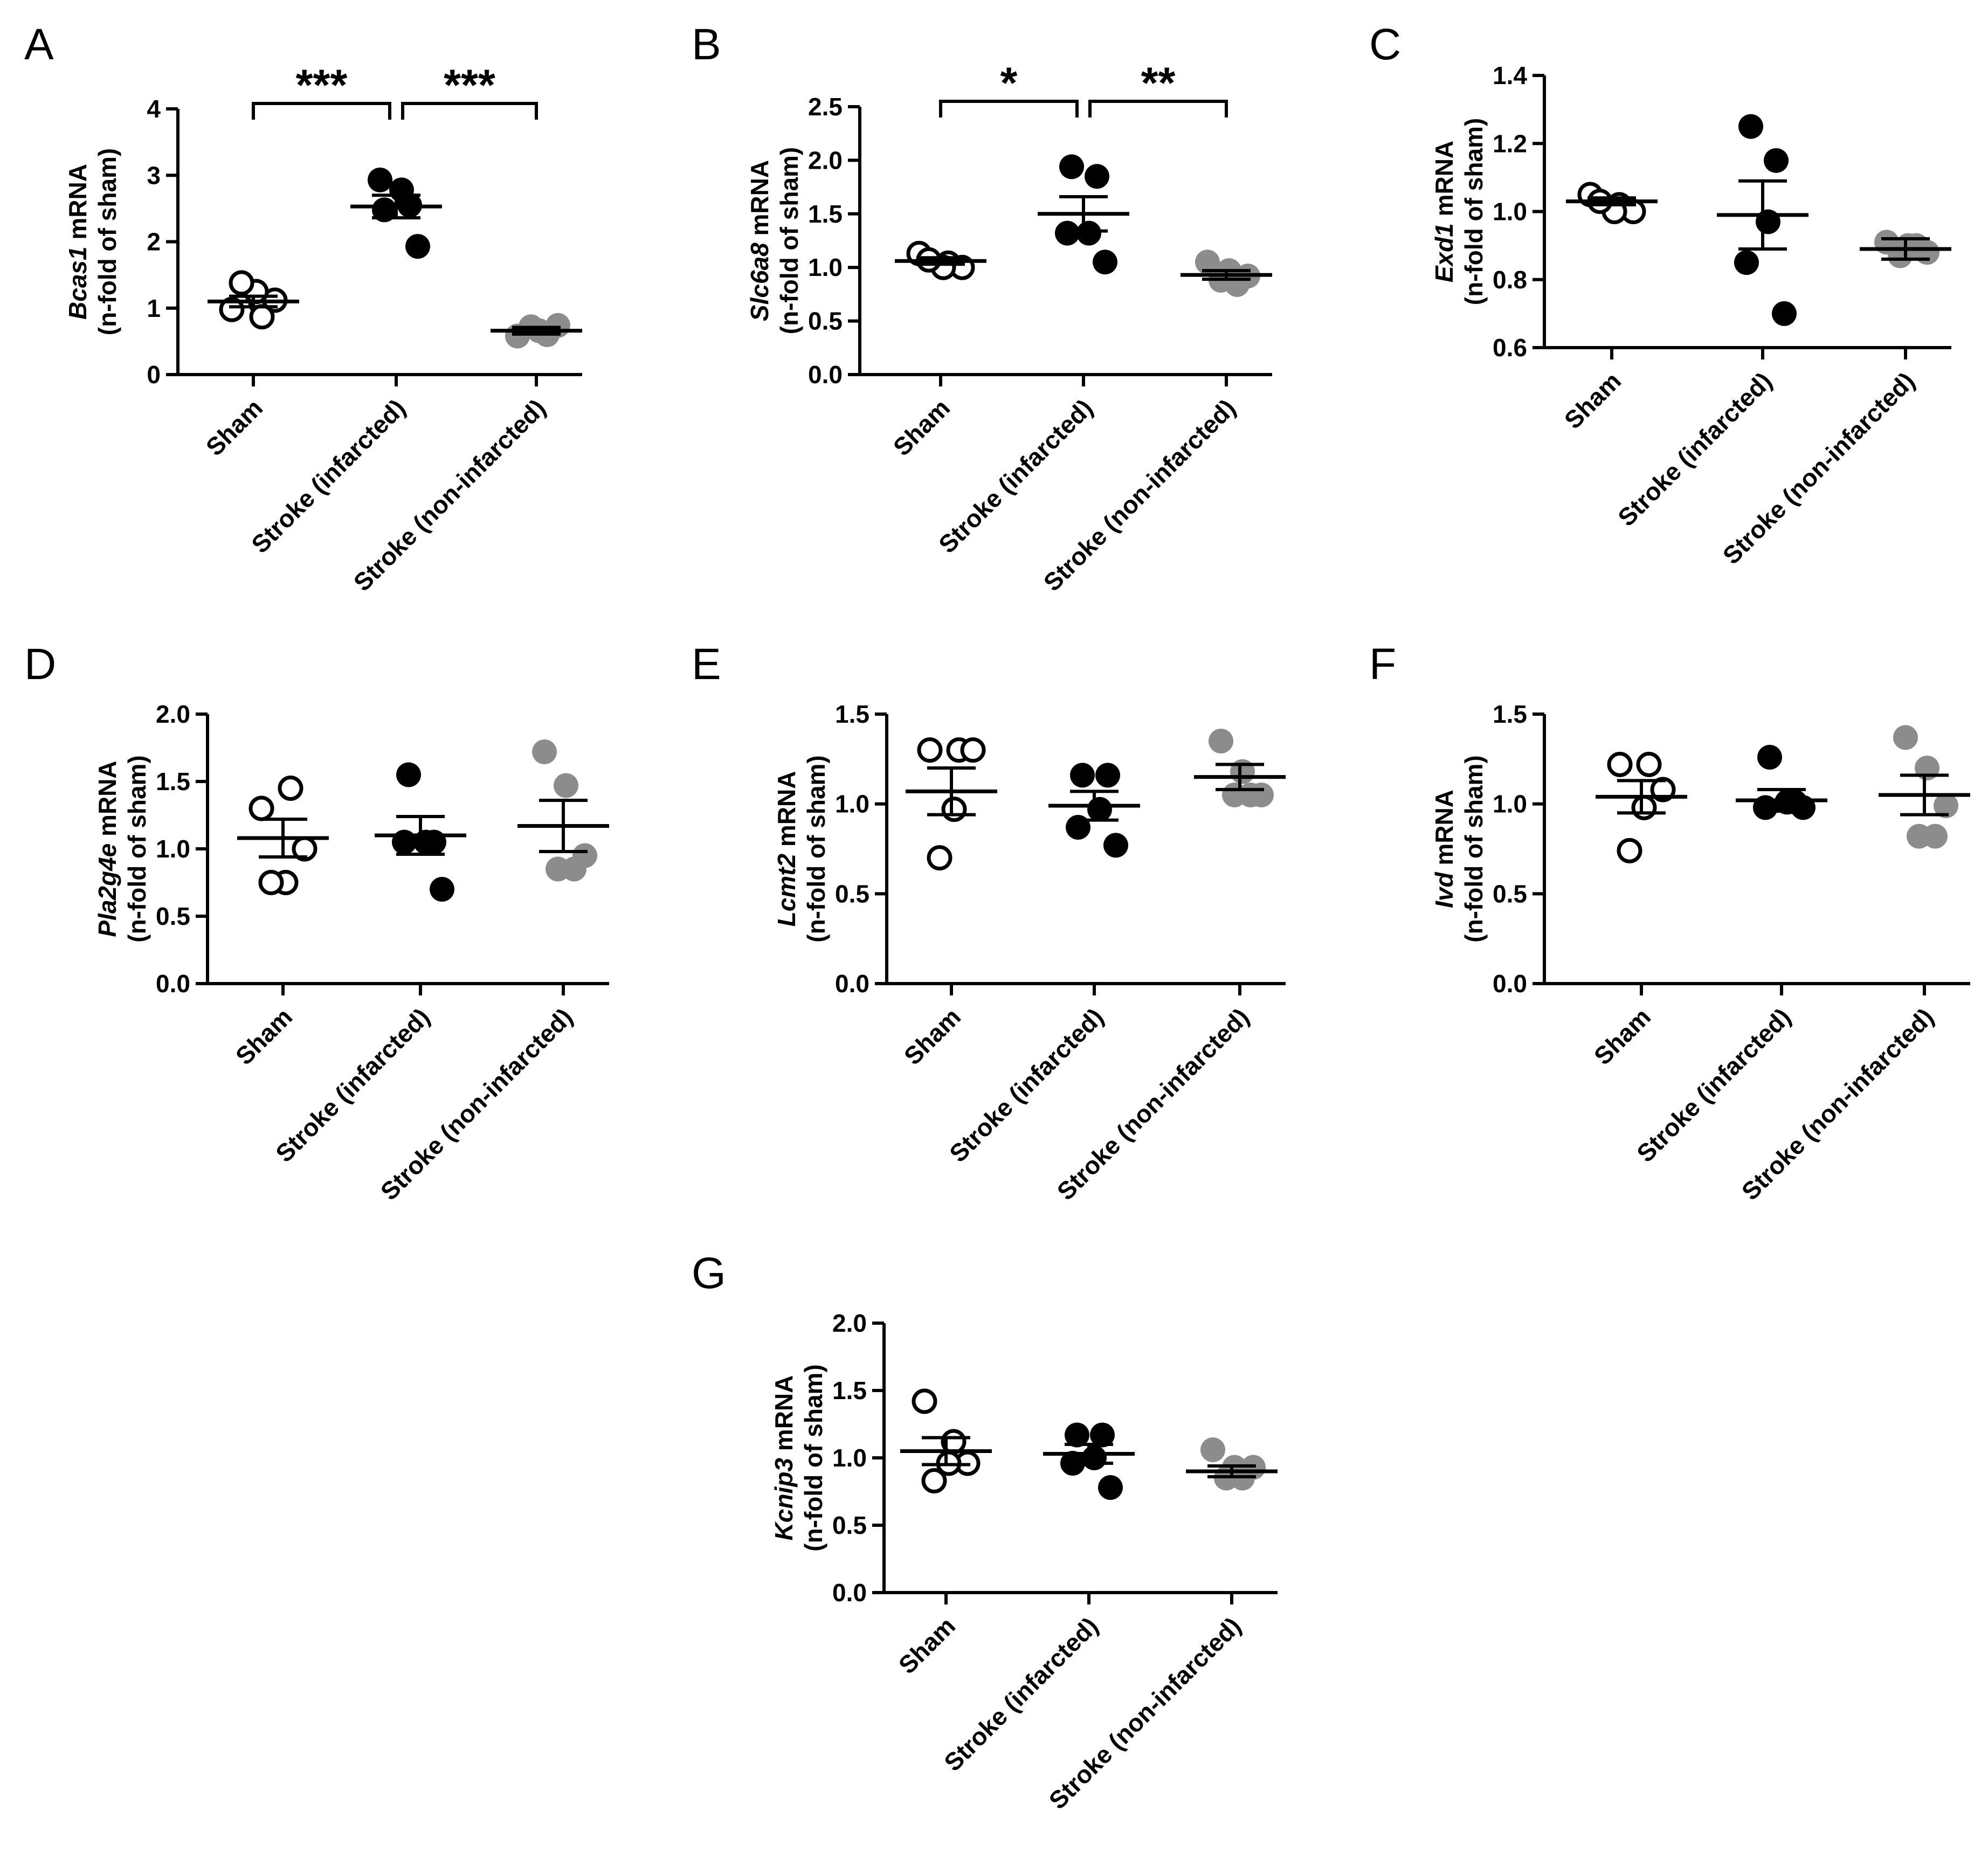 The width and height of the screenshot is (1988, 1861). What do you see at coordinates (154, 242) in the screenshot?
I see `y-tick-label: 2` at bounding box center [154, 242].